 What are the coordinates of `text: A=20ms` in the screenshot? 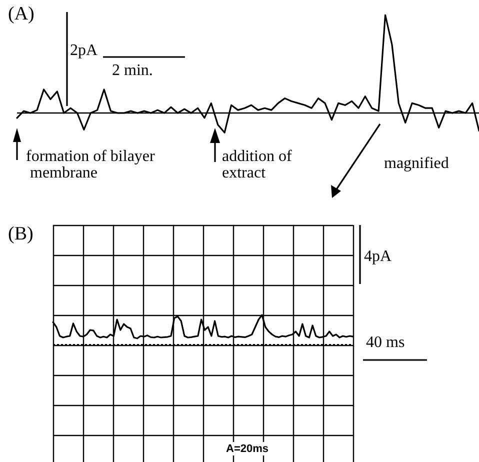 It's located at (247, 448).